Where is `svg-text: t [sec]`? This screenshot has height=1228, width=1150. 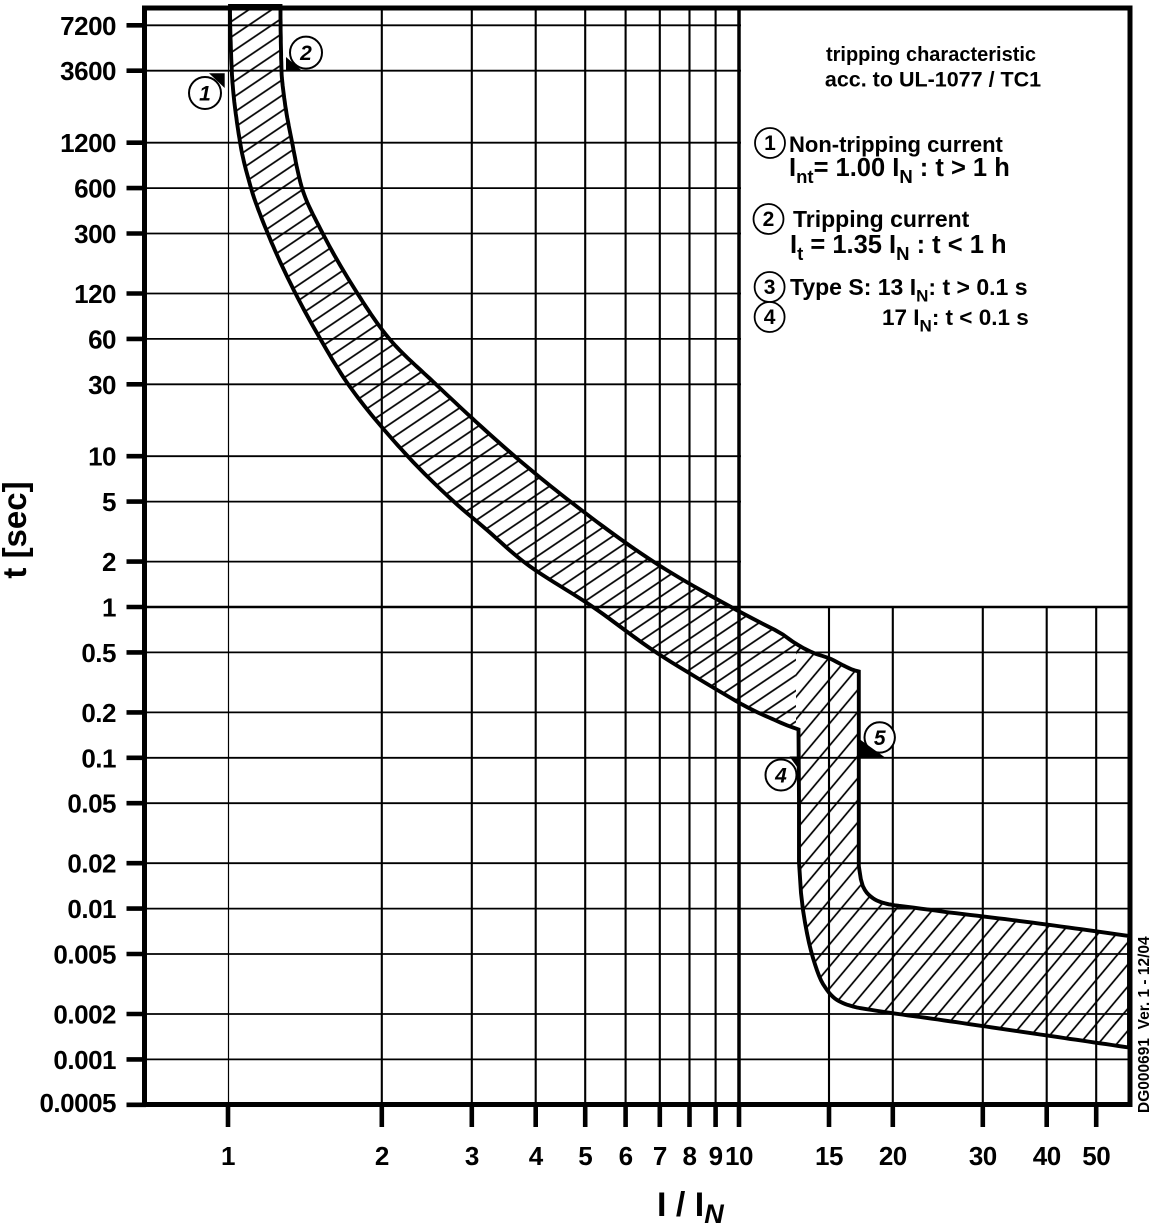
svg-text: t [sec] is located at coordinates (16, 529).